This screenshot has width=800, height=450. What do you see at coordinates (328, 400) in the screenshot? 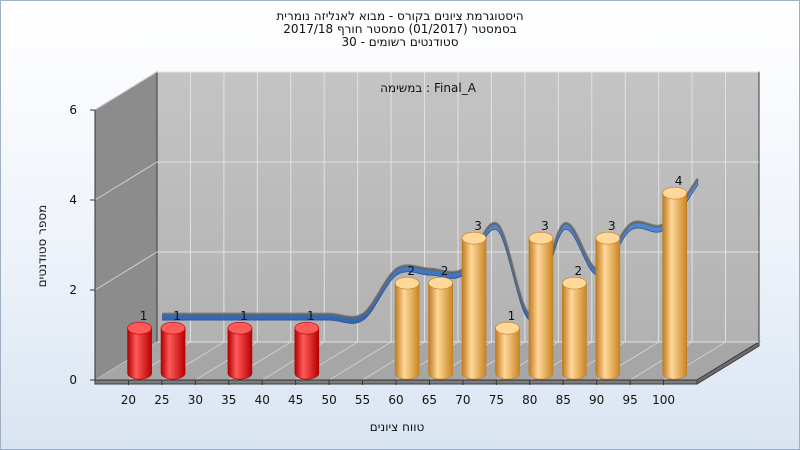
I see `x-tick-label: 50` at bounding box center [328, 400].